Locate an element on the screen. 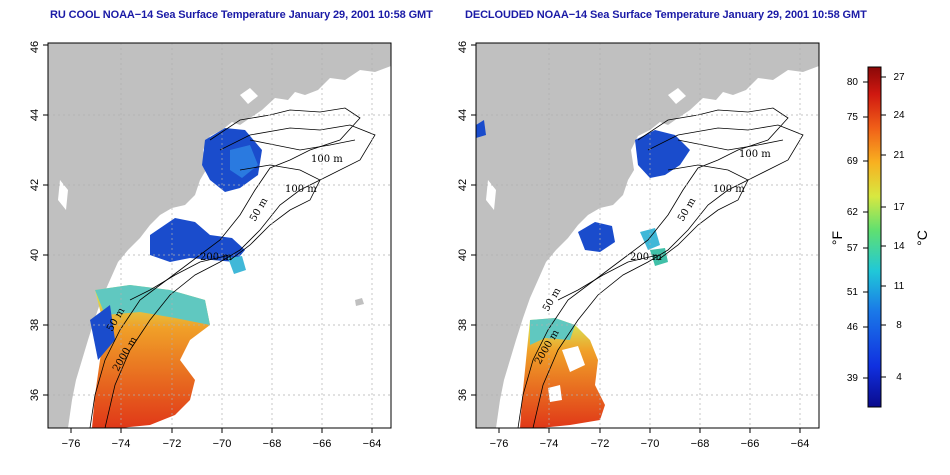  right-x-tick-labels: −76 −74 −72 −70 −68 −66 −64 is located at coordinates (650, 444).